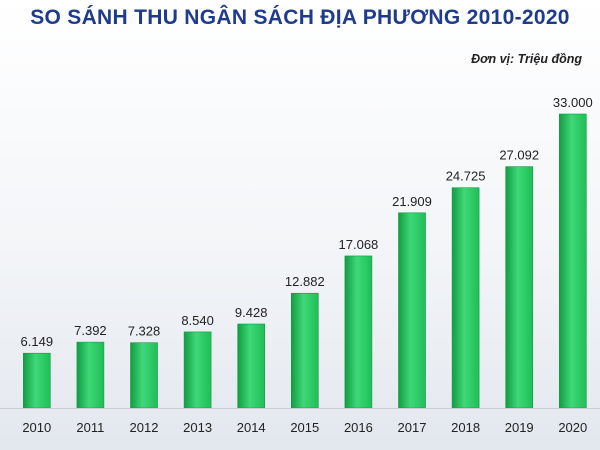 This screenshot has width=600, height=450. I want to click on value-label-2012: 7.328, so click(144, 331).